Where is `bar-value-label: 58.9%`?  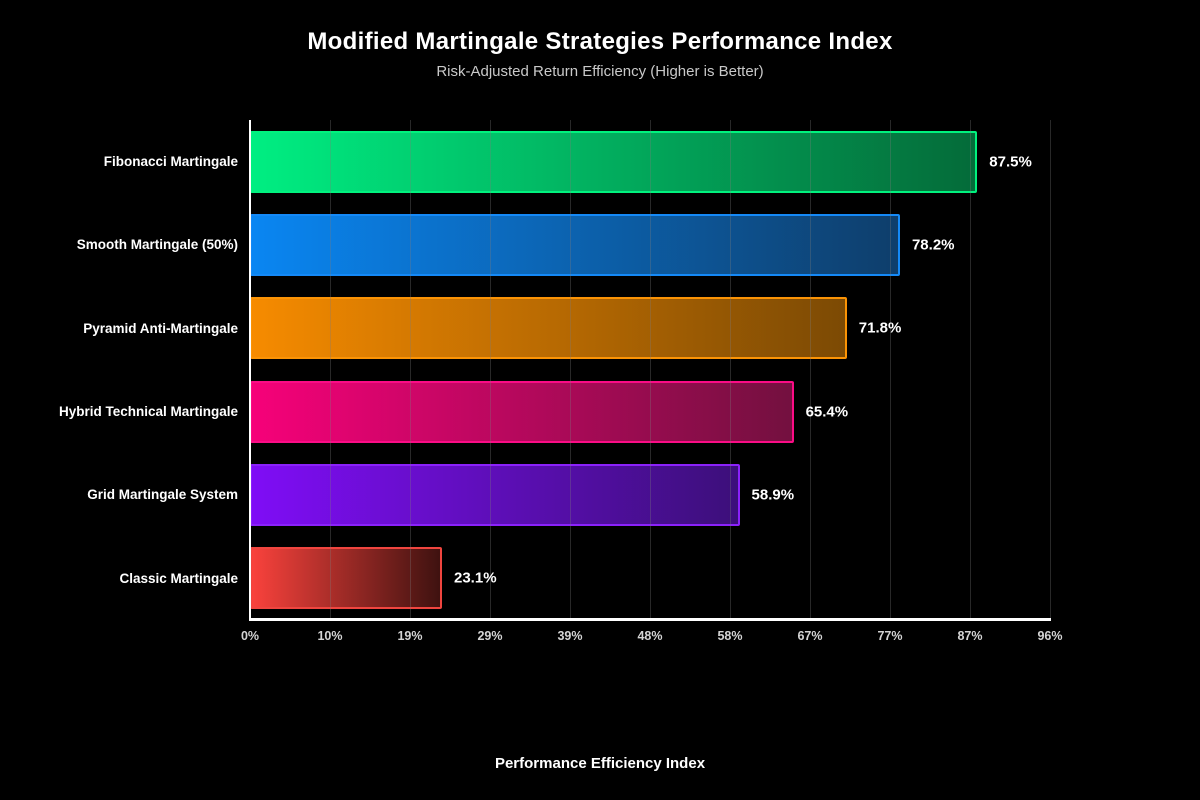
bar-value-label: 58.9% is located at coordinates (773, 495).